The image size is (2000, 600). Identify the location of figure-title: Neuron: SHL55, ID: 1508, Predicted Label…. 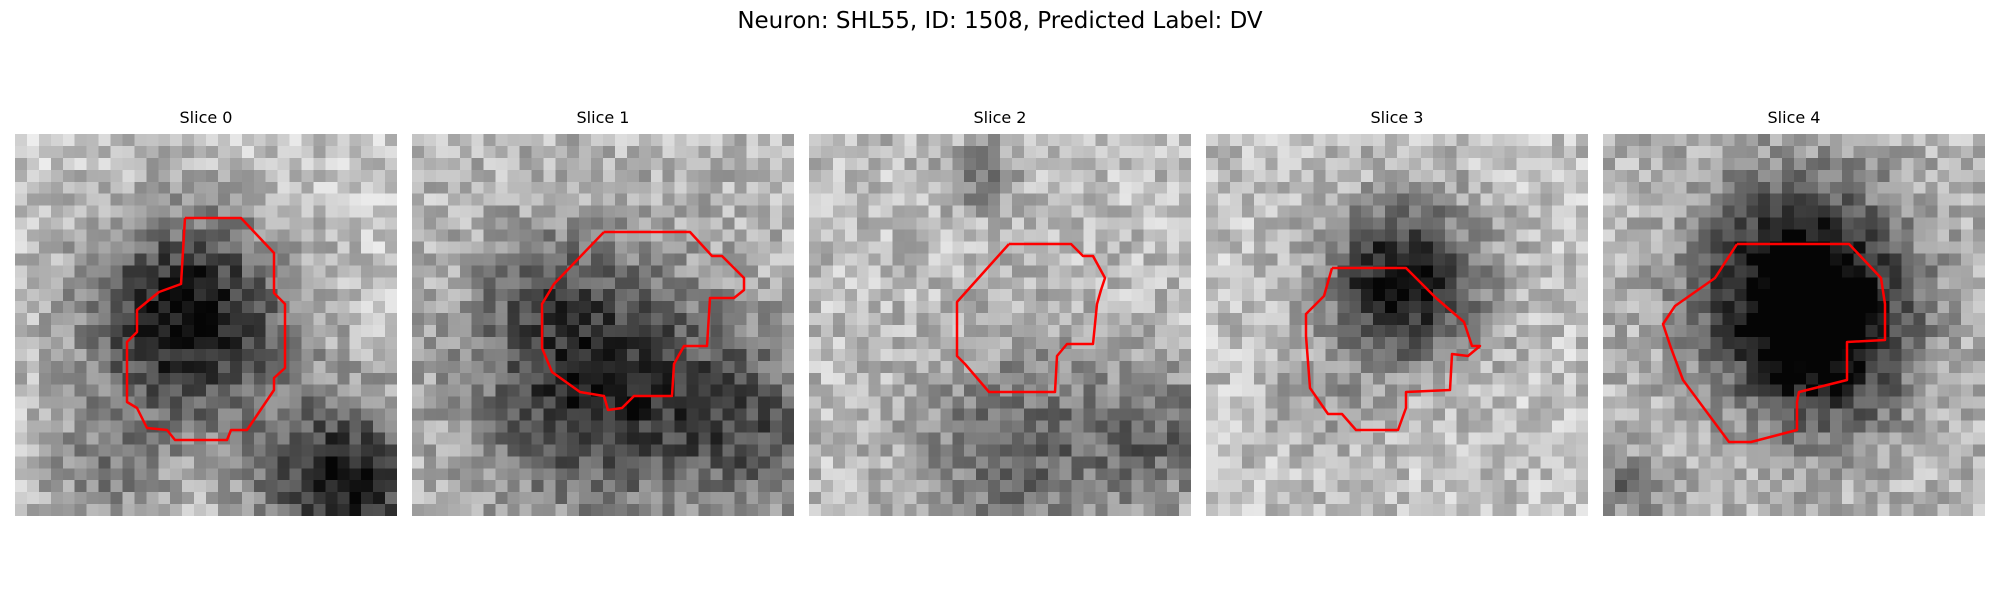
(1000, 21).